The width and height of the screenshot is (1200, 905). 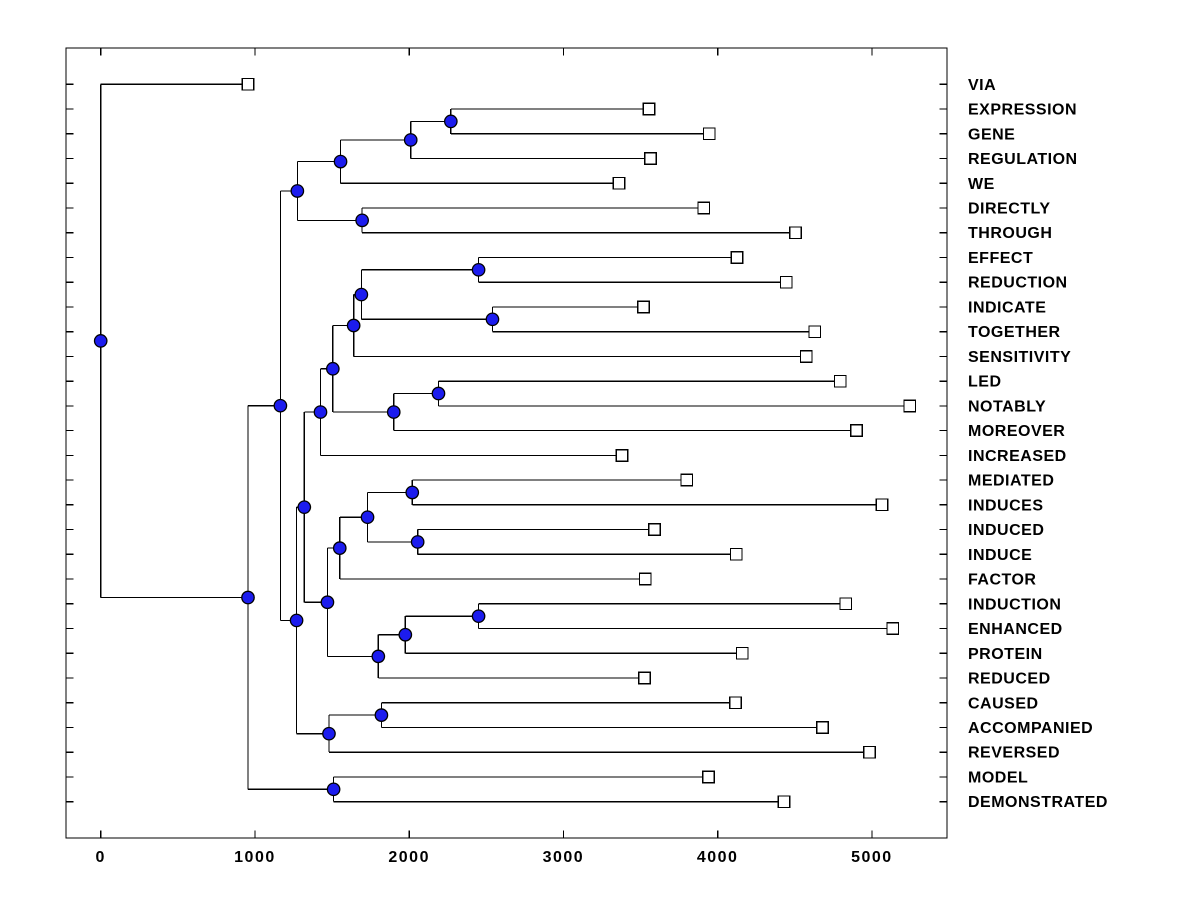 I want to click on x-axis-tick-label: 1000, so click(x=255, y=857).